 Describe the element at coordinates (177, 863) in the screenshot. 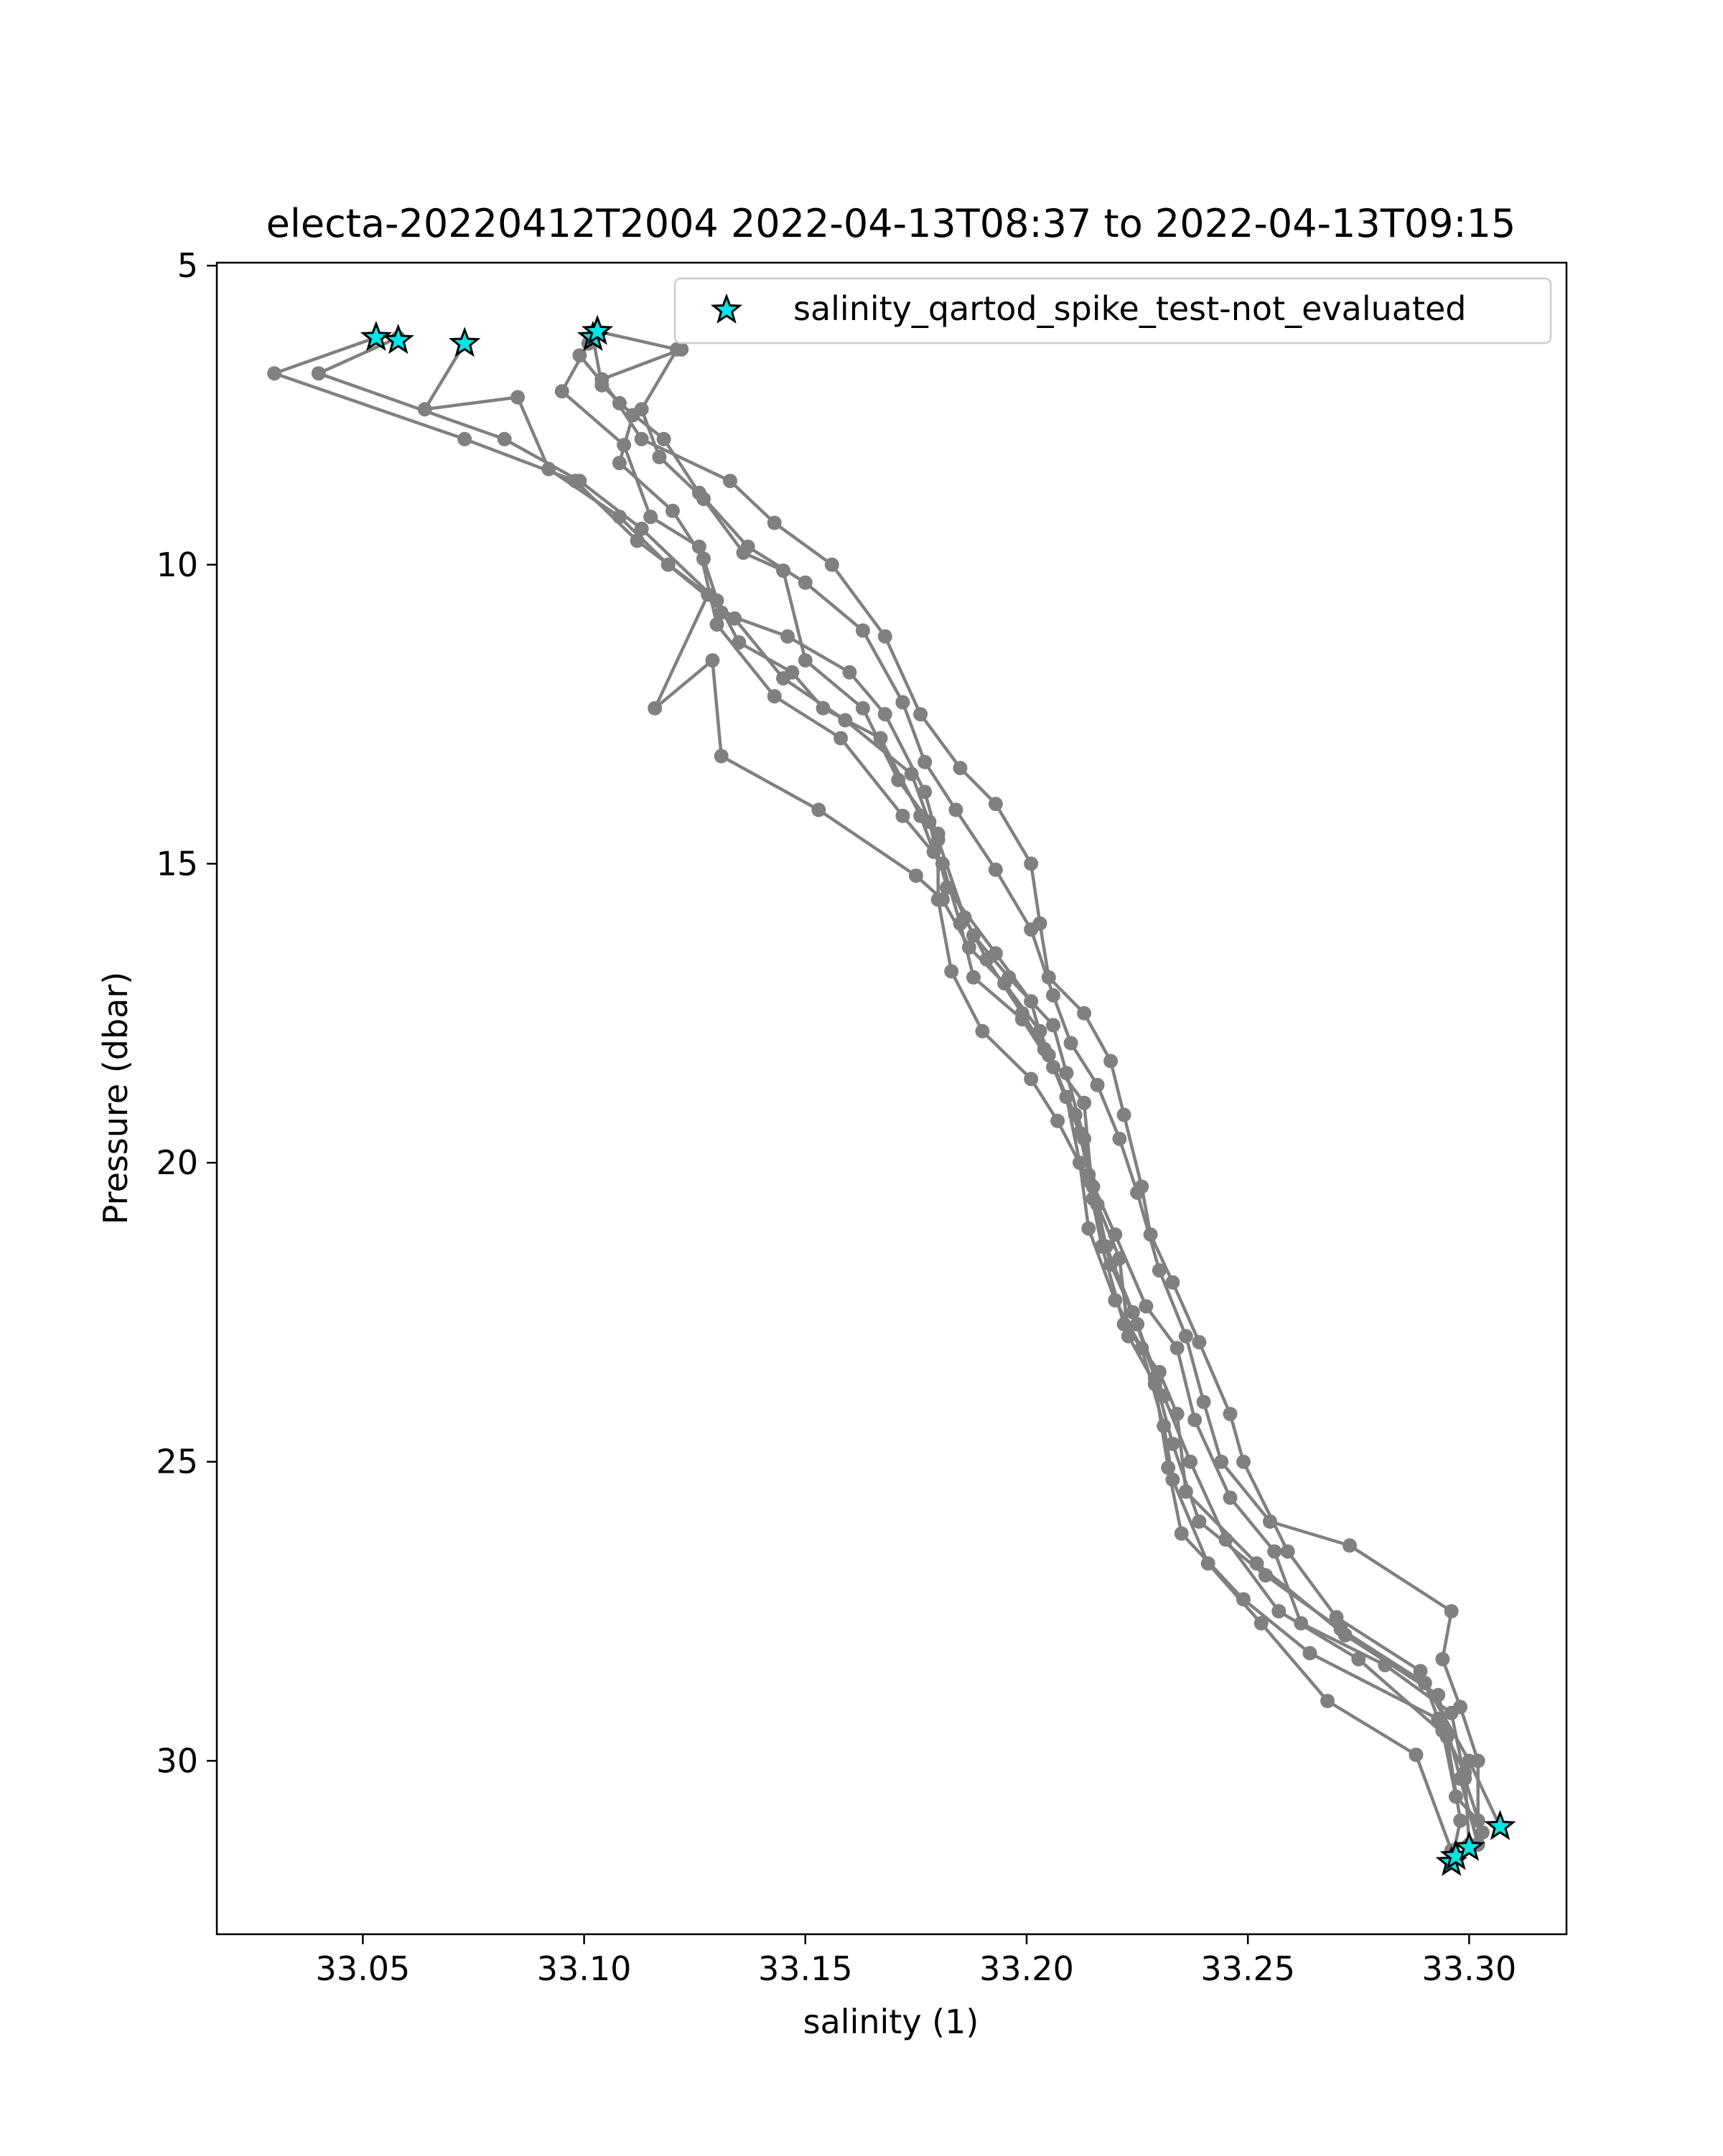

I see `y-tick-label: 15` at that location.